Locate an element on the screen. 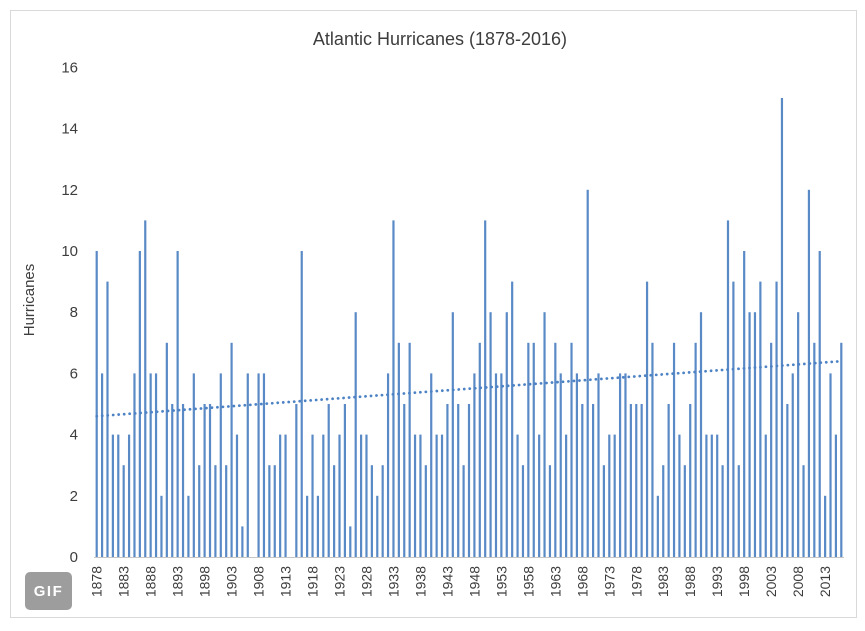 The image size is (865, 631). x-tick-label: 2008 is located at coordinates (798, 581).